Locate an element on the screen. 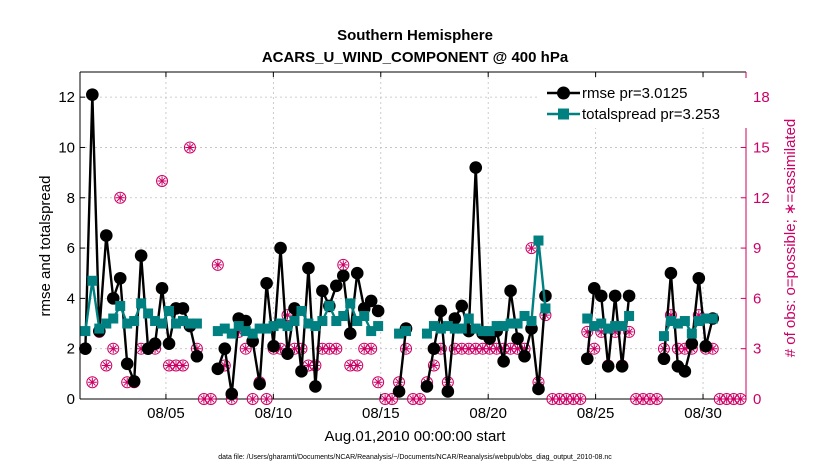 The image size is (830, 470). x-tick-label: 08/10 is located at coordinates (274, 413).